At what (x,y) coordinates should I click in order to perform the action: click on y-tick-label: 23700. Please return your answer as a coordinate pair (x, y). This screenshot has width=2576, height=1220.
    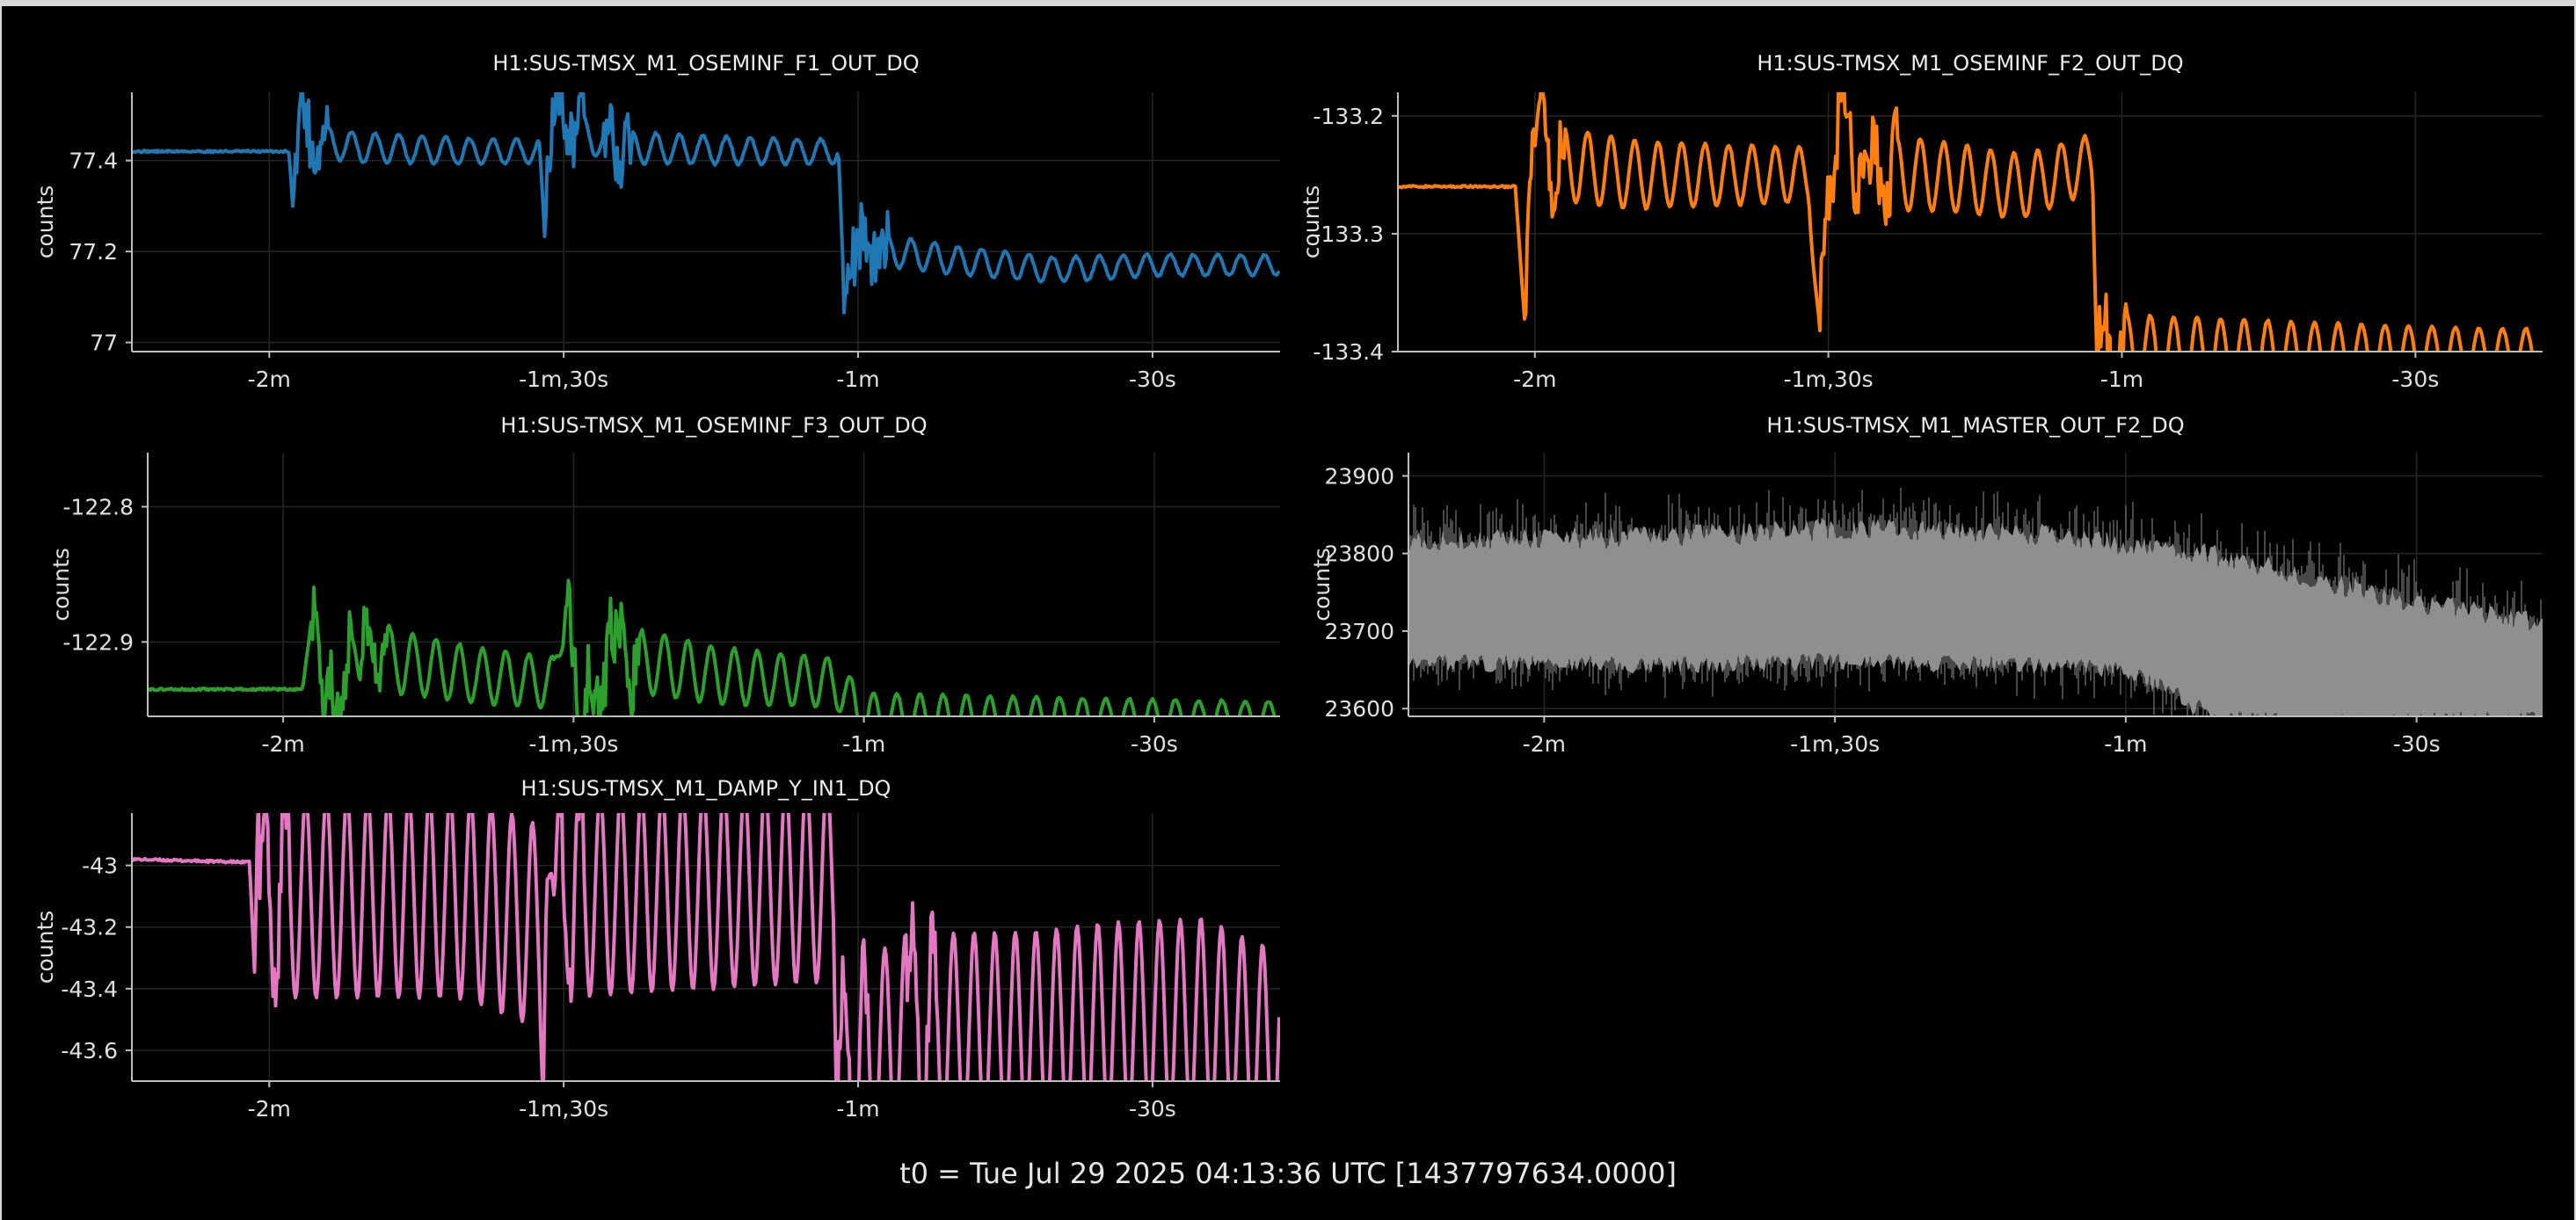
    Looking at the image, I should click on (1359, 632).